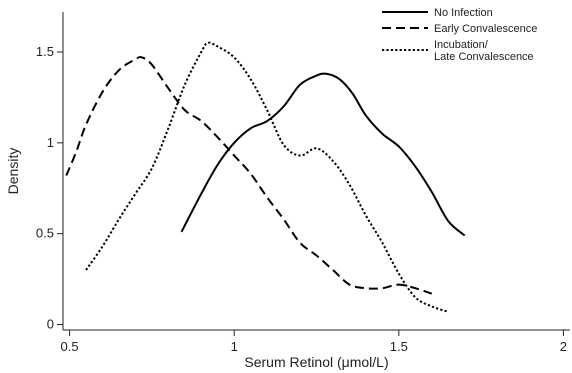 This screenshot has width=572, height=373. Describe the element at coordinates (563, 346) in the screenshot. I see `x-tick-label: 2` at that location.